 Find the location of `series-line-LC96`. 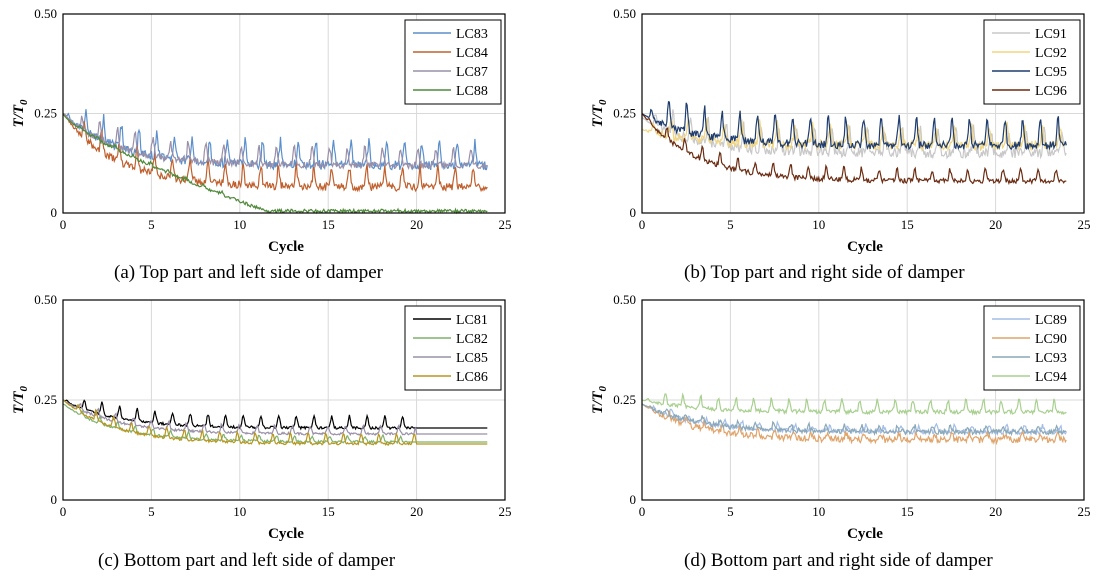

series-line-LC96 is located at coordinates (854, 149).